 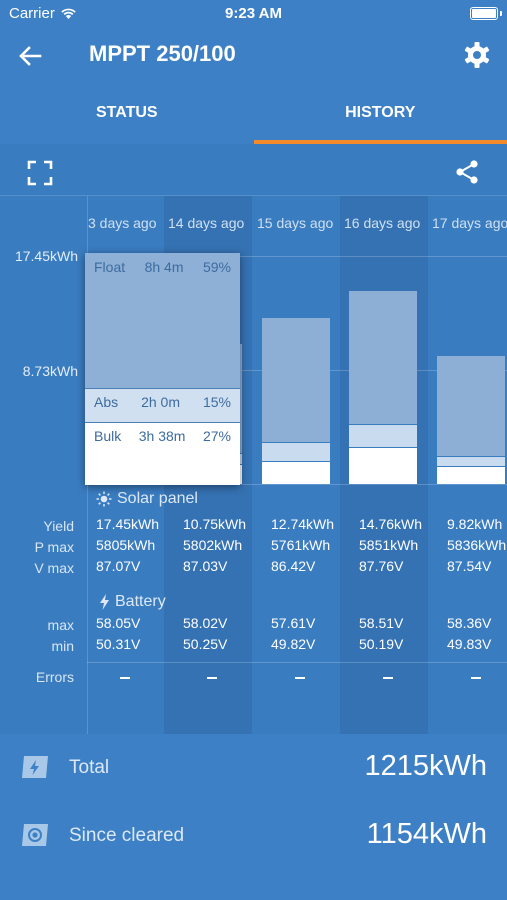 I want to click on tooltip-bulk-row: Bulk 3h 38m 27%, so click(x=162, y=436).